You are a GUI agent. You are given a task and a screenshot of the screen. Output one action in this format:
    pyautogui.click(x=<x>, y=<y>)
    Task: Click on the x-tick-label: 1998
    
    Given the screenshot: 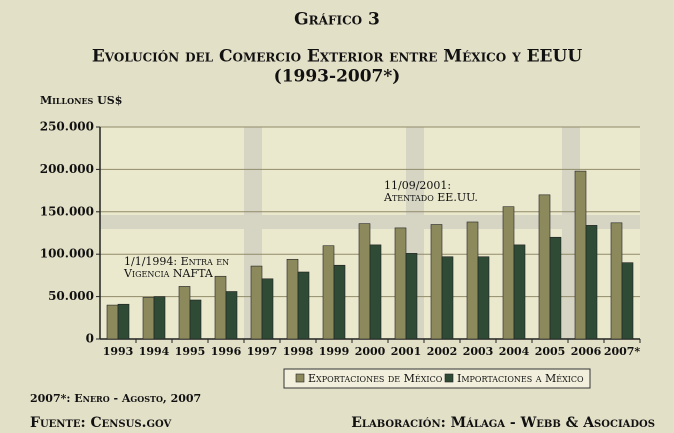 What is the action you would take?
    pyautogui.click(x=298, y=351)
    